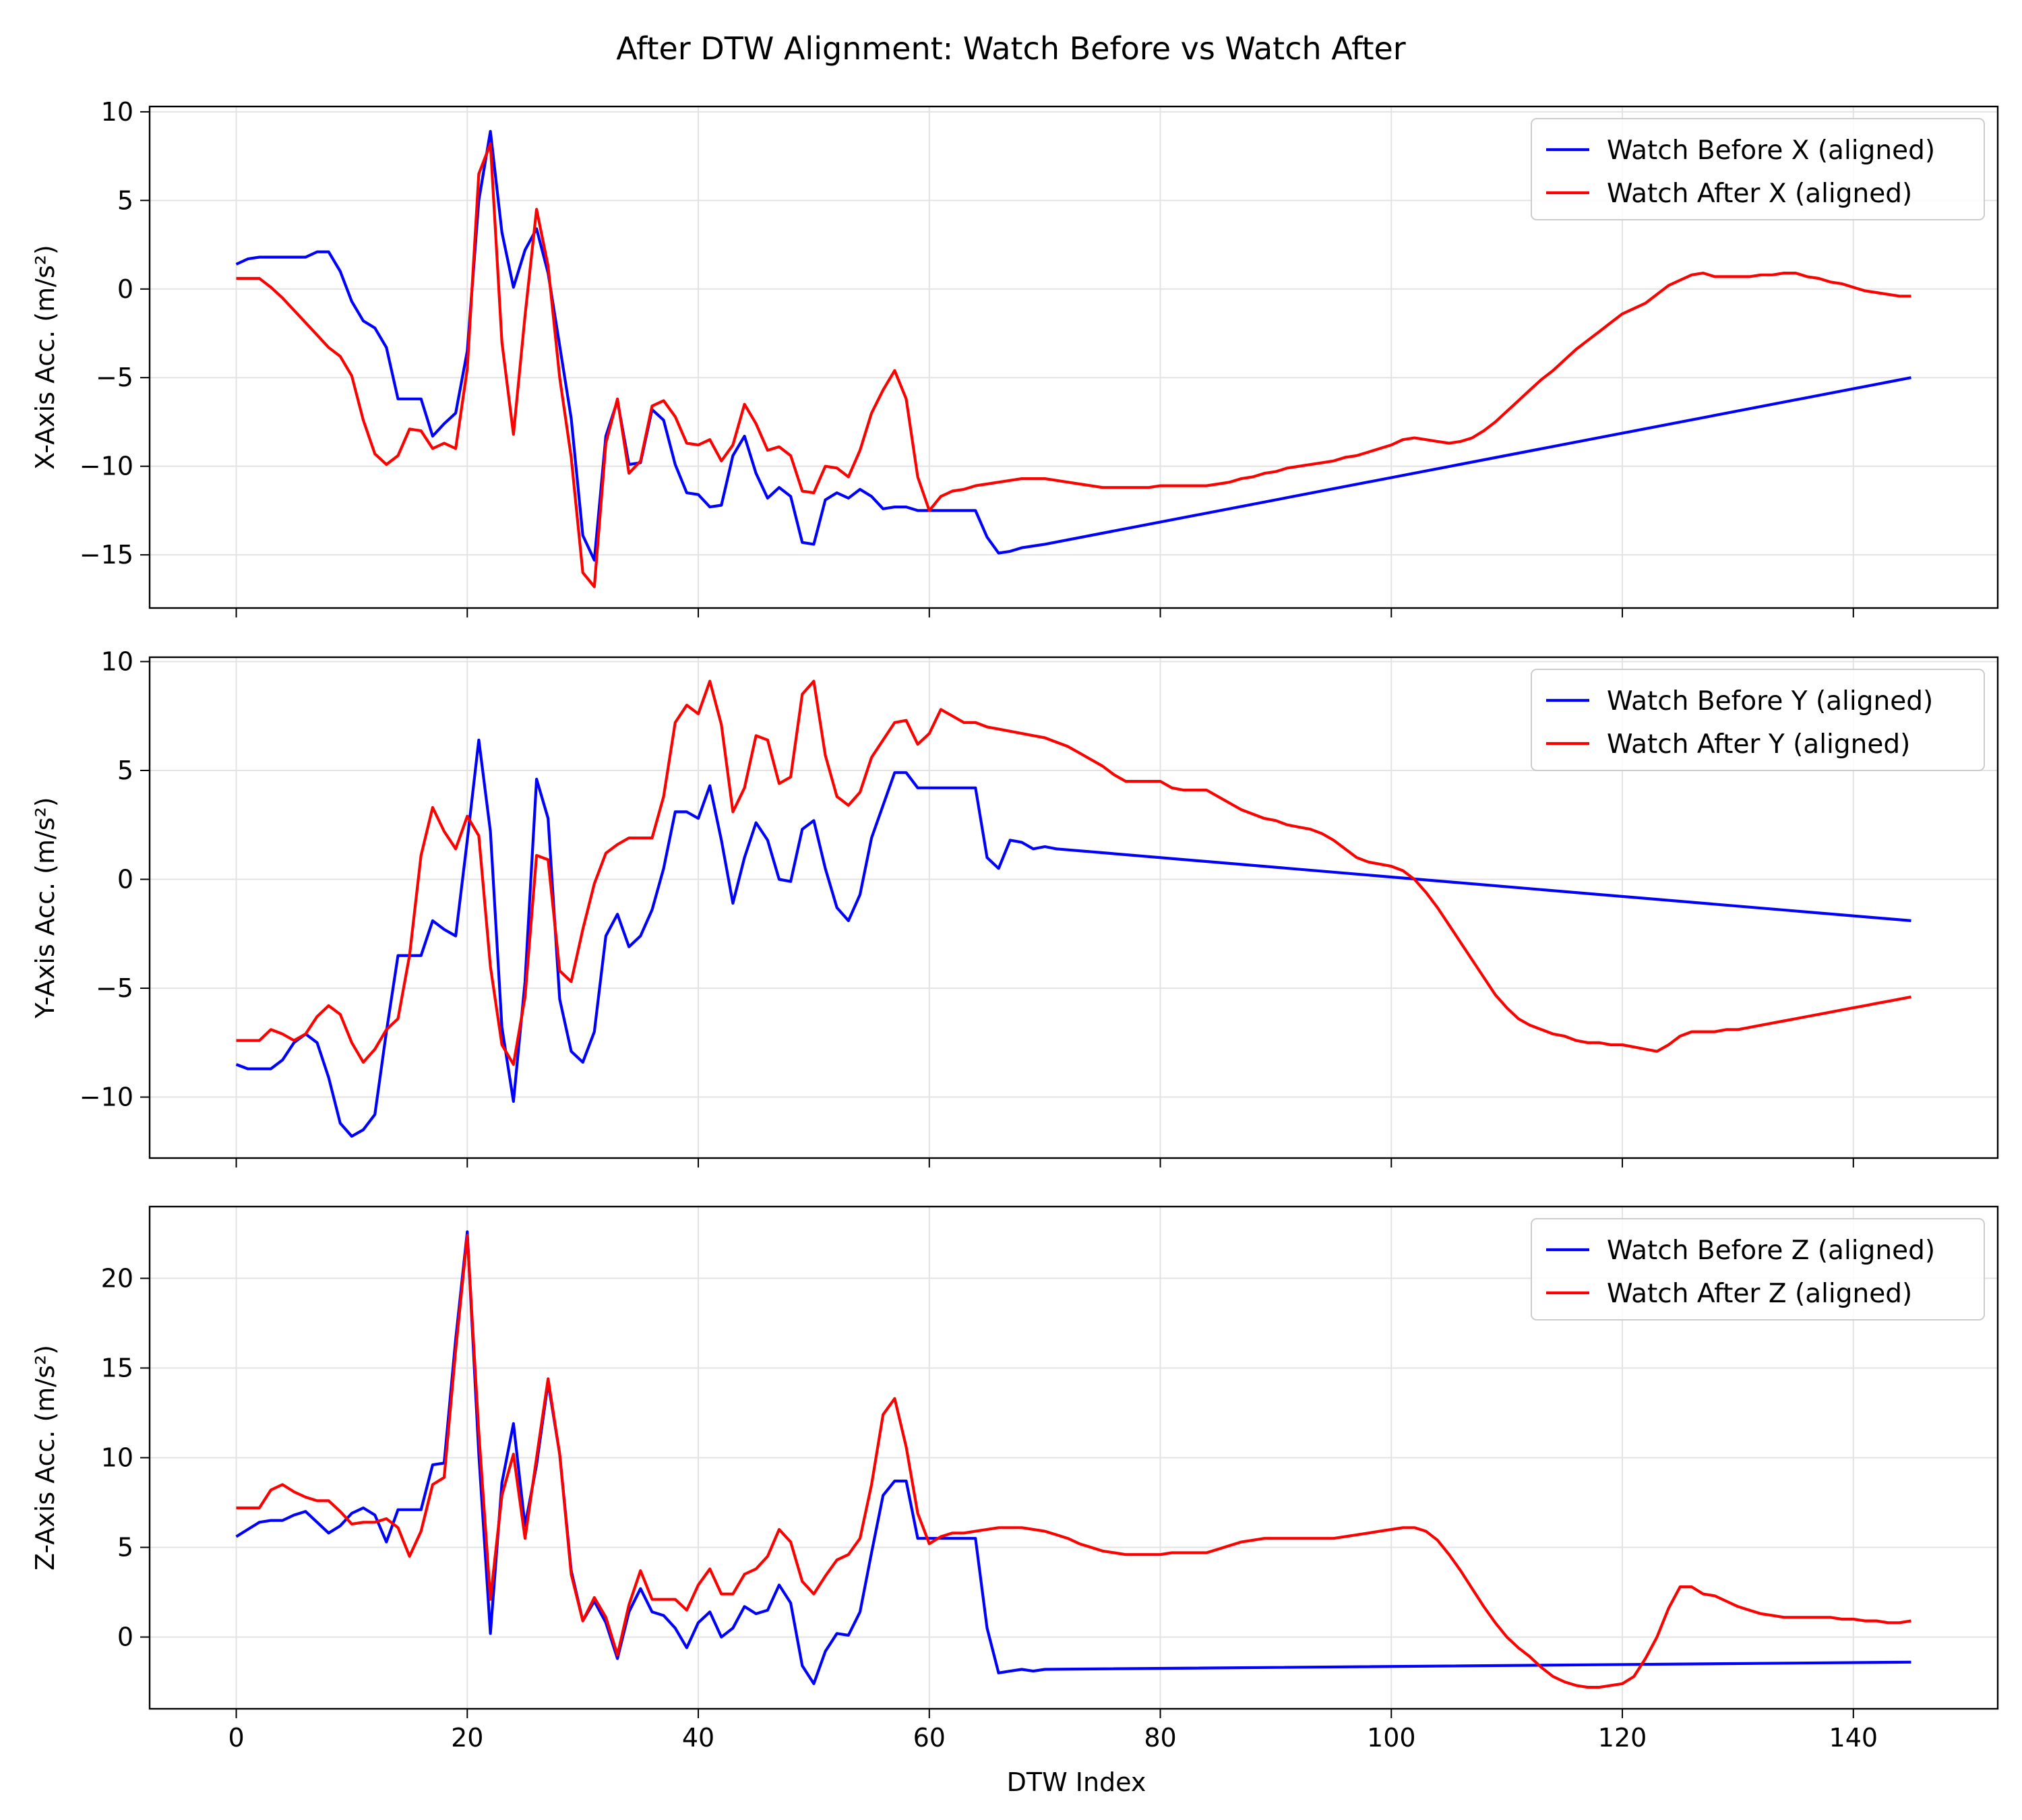  Describe the element at coordinates (1854, 1738) in the screenshot. I see `x-tick-label: 140` at that location.